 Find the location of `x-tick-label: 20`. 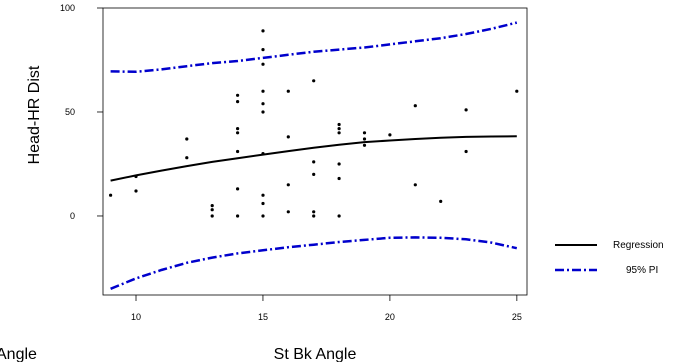

x-tick-label: 20 is located at coordinates (390, 317).